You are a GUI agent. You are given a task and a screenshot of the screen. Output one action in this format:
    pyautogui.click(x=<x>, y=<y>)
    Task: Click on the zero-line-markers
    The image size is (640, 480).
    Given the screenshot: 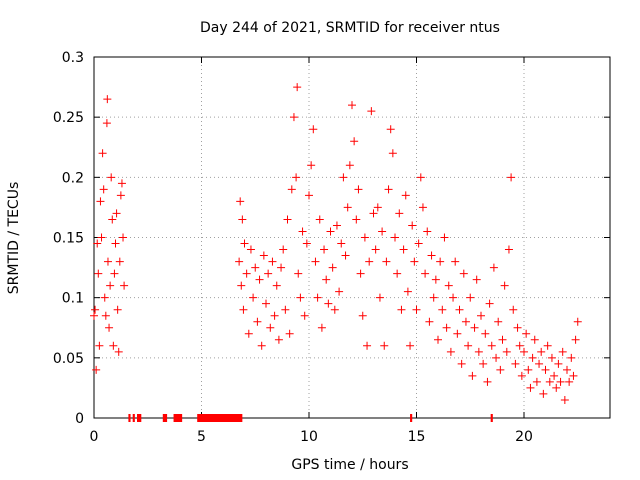 What is the action you would take?
    pyautogui.click(x=310, y=418)
    